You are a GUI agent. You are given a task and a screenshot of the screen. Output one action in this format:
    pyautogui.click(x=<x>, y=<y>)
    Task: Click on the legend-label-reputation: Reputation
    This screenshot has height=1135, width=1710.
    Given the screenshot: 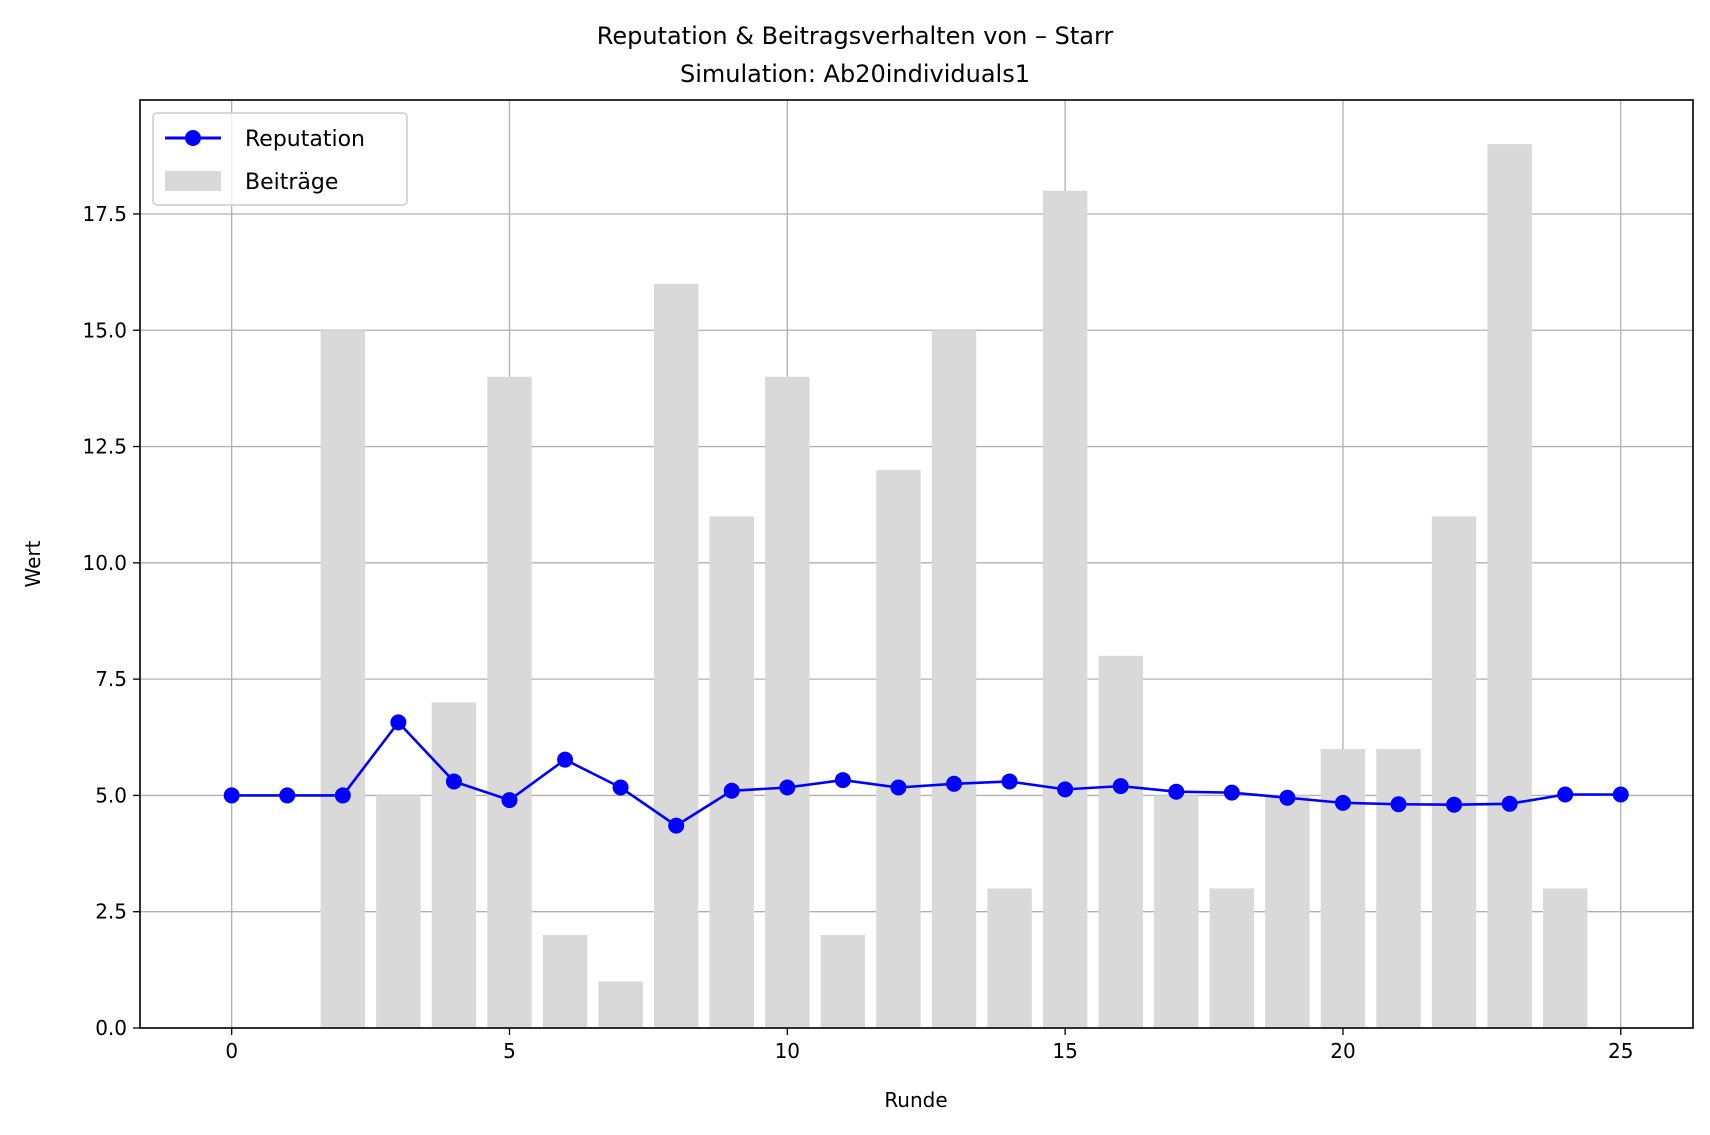 What is the action you would take?
    pyautogui.click(x=305, y=139)
    